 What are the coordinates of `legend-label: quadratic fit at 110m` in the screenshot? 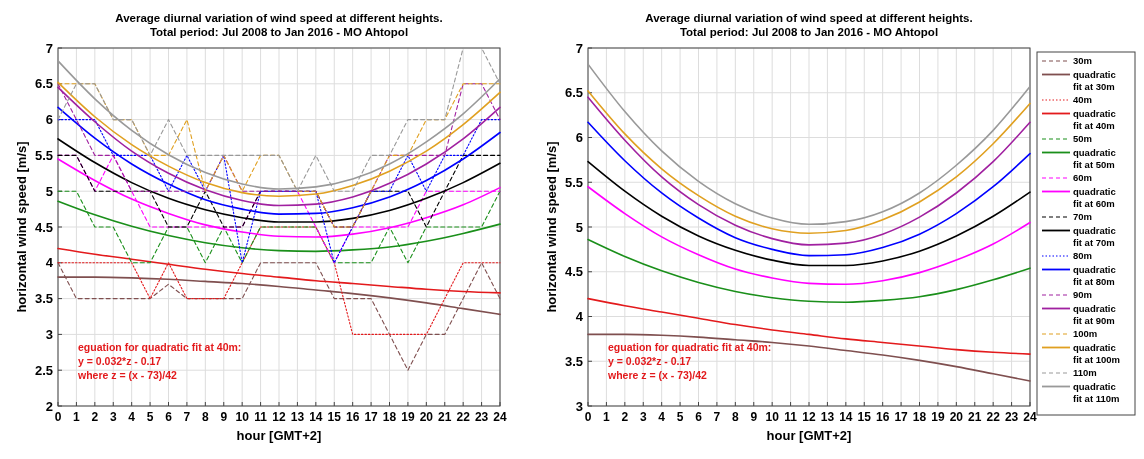 It's located at (1096, 392).